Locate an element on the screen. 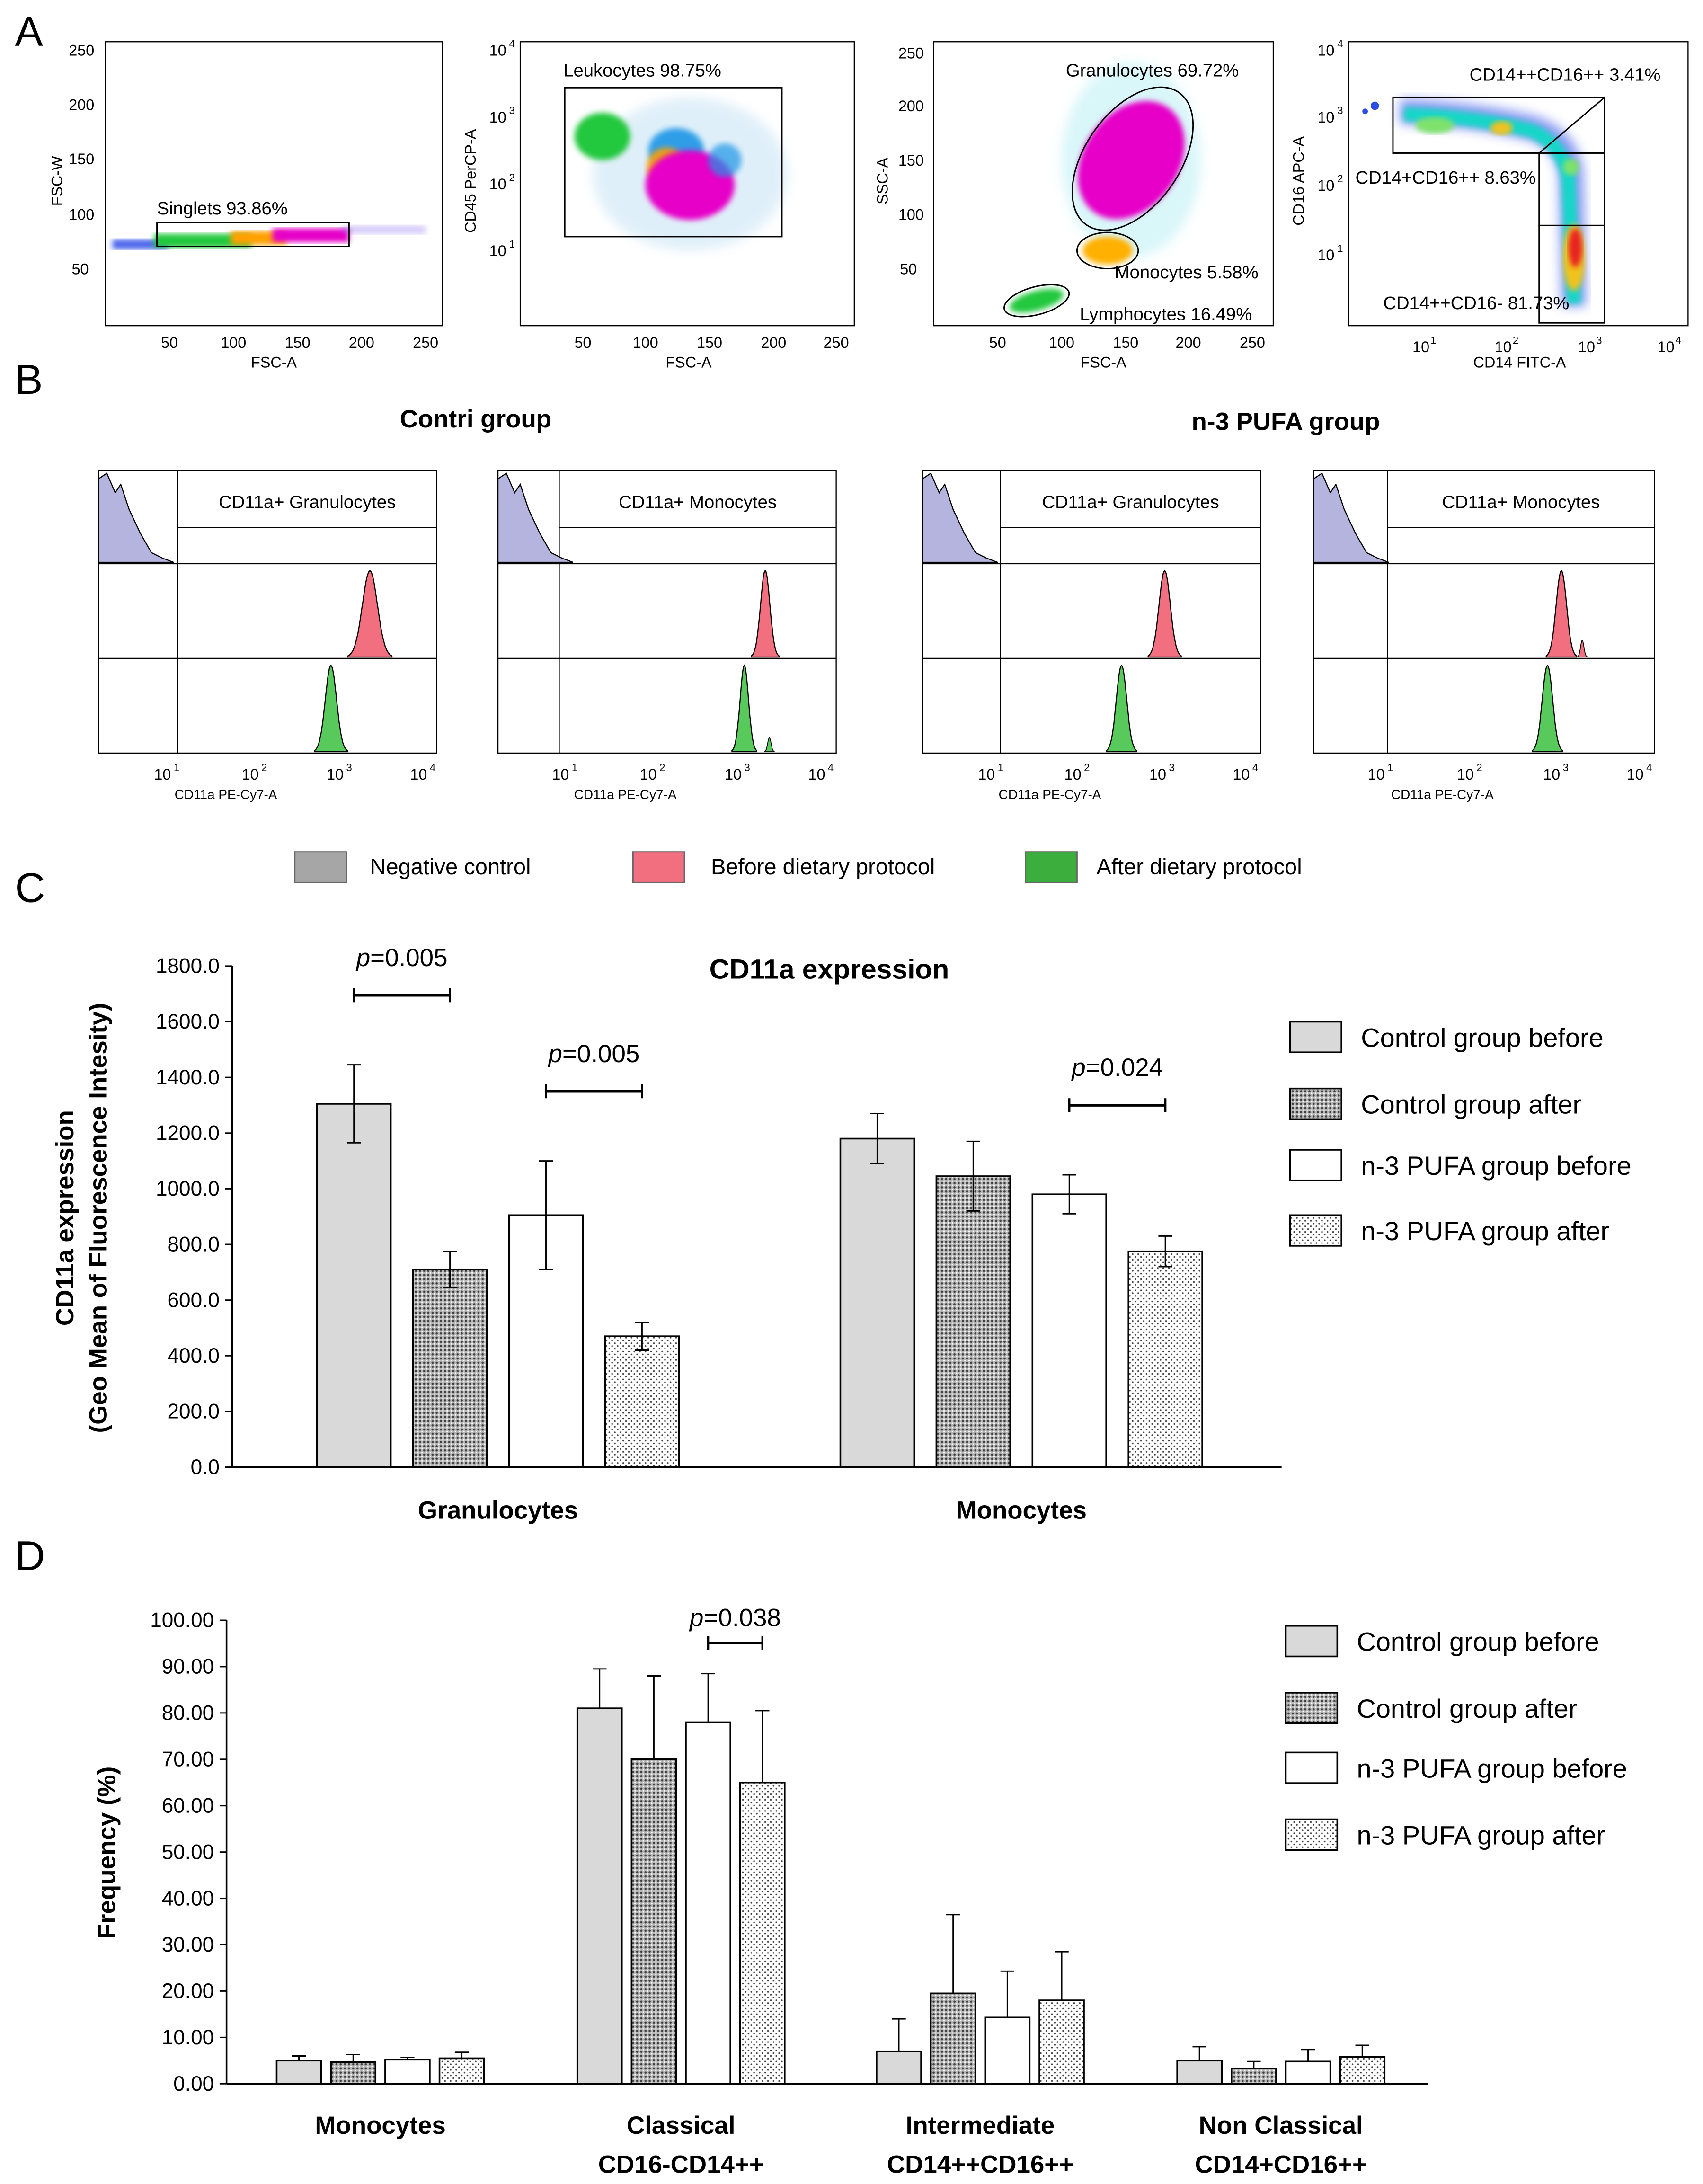 The height and width of the screenshot is (2184, 1703). gate-label-nonclassical: CD14+CD16++ 8.63% is located at coordinates (1446, 178).